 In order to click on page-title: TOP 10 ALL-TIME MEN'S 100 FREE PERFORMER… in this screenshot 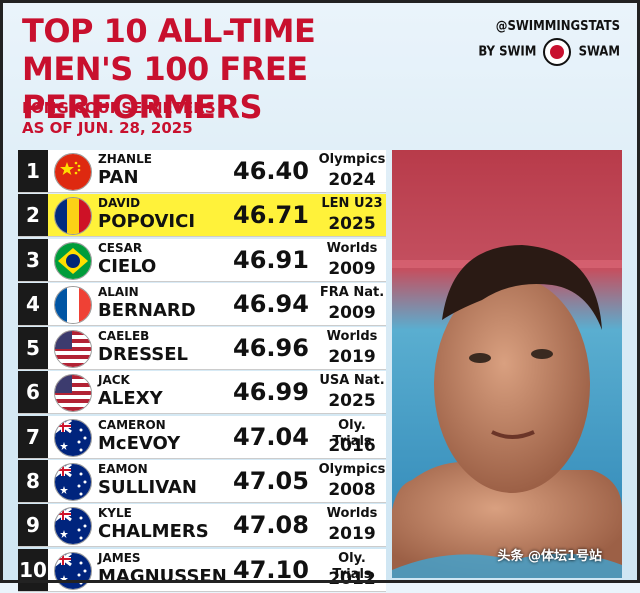, I will do `click(262, 69)`.